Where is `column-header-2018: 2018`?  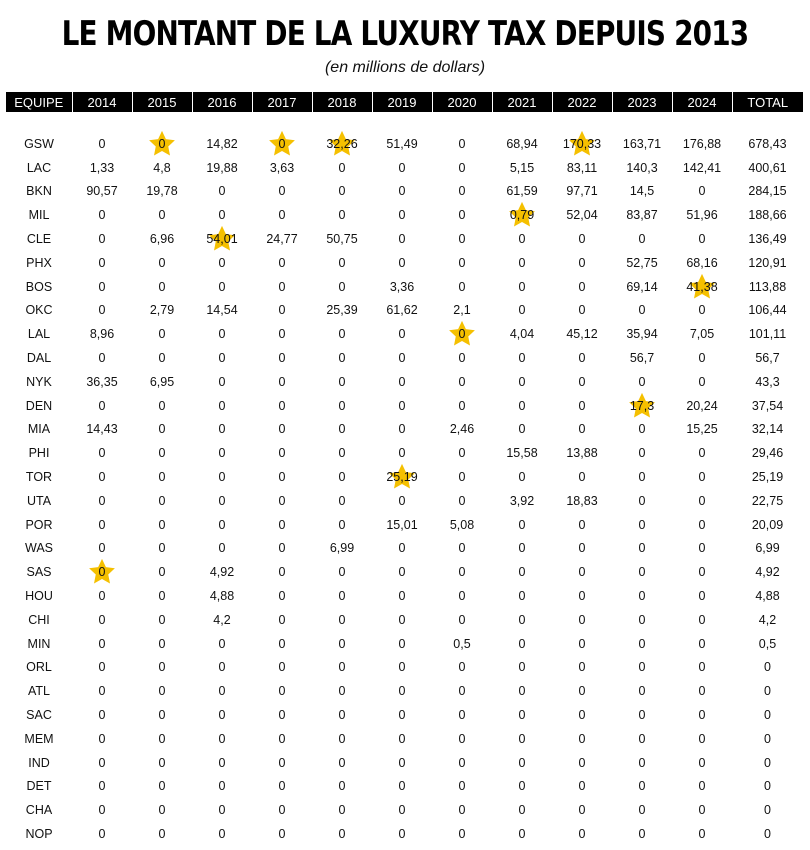 column-header-2018: 2018 is located at coordinates (341, 102).